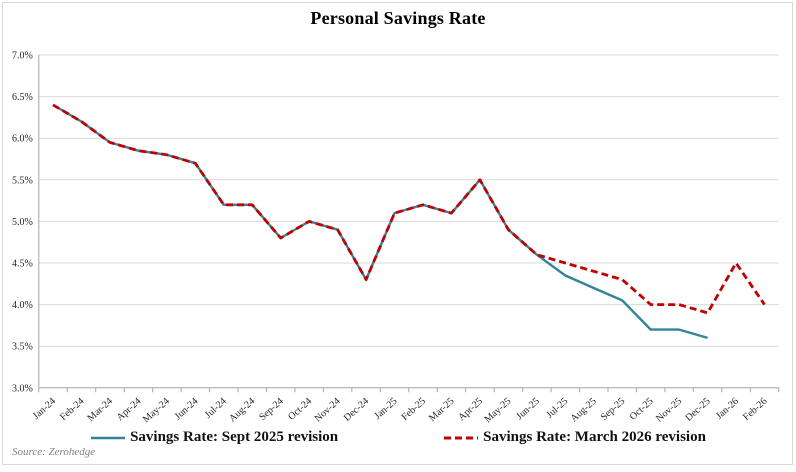  What do you see at coordinates (156, 410) in the screenshot?
I see `x-tick-label: May-24` at bounding box center [156, 410].